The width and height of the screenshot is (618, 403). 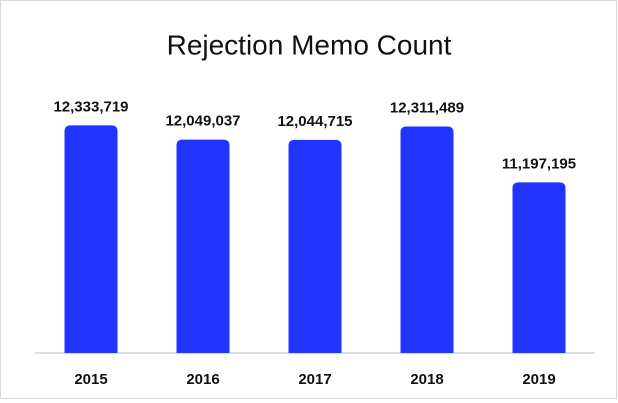 I want to click on chart-title: Rejection Memo Count, so click(x=309, y=44).